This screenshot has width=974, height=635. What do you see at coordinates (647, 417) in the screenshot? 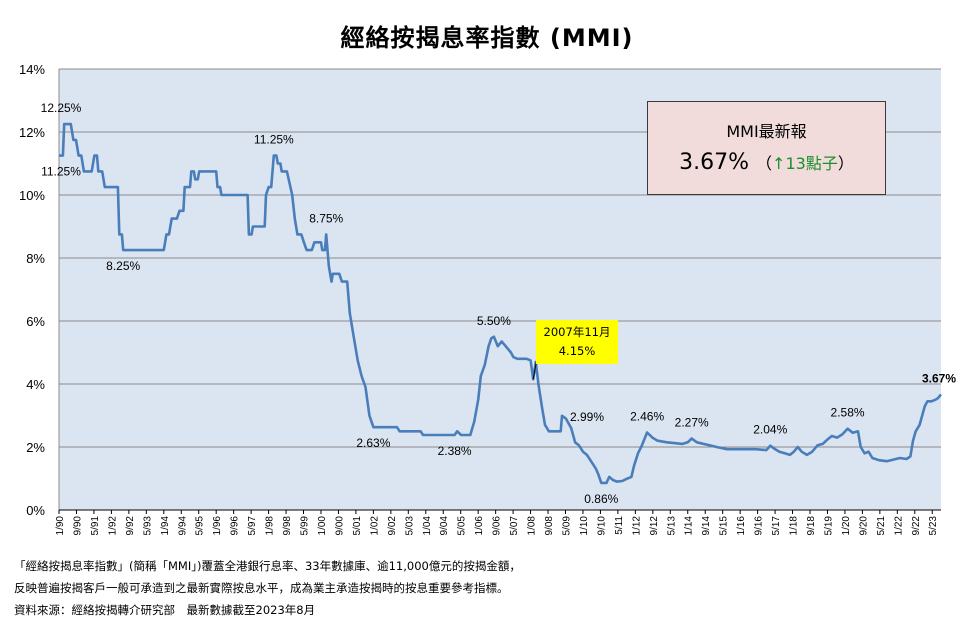
I see `data-label: 2.46%` at bounding box center [647, 417].